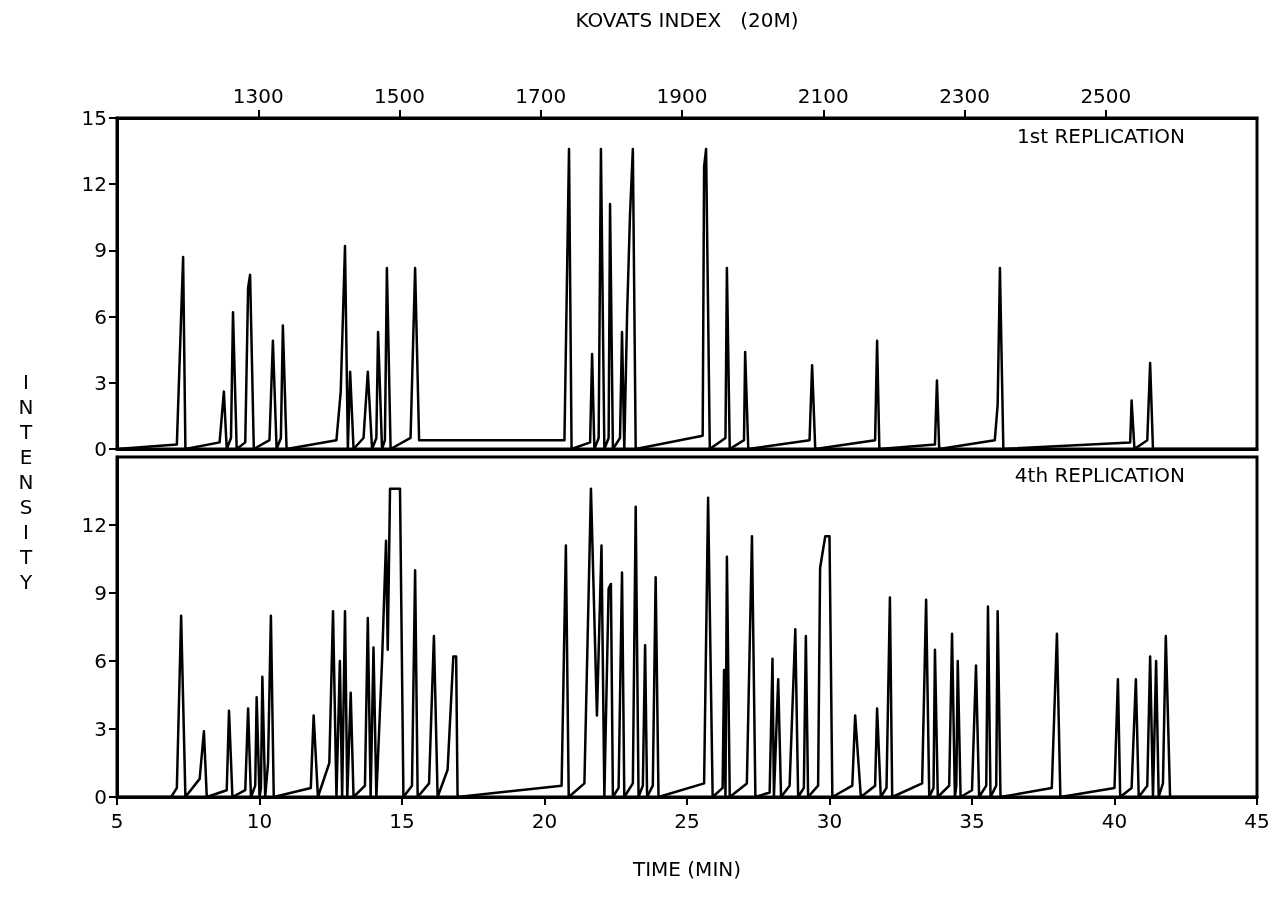 Image resolution: width=1280 pixels, height=901 pixels. What do you see at coordinates (687, 20) in the screenshot?
I see `x2-axis-title: KOVATS INDEX (20M)` at bounding box center [687, 20].